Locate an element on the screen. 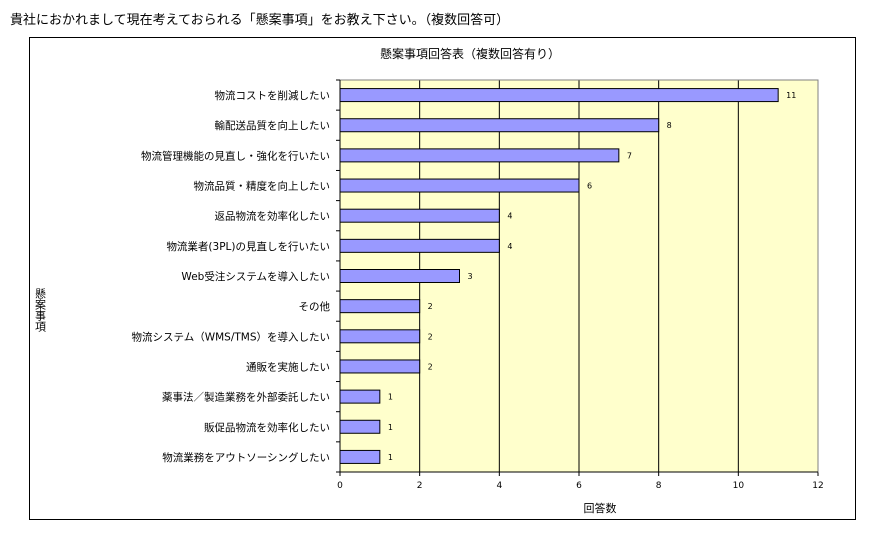  category-label-1: 輸配送品質を向上したい is located at coordinates (273, 125).